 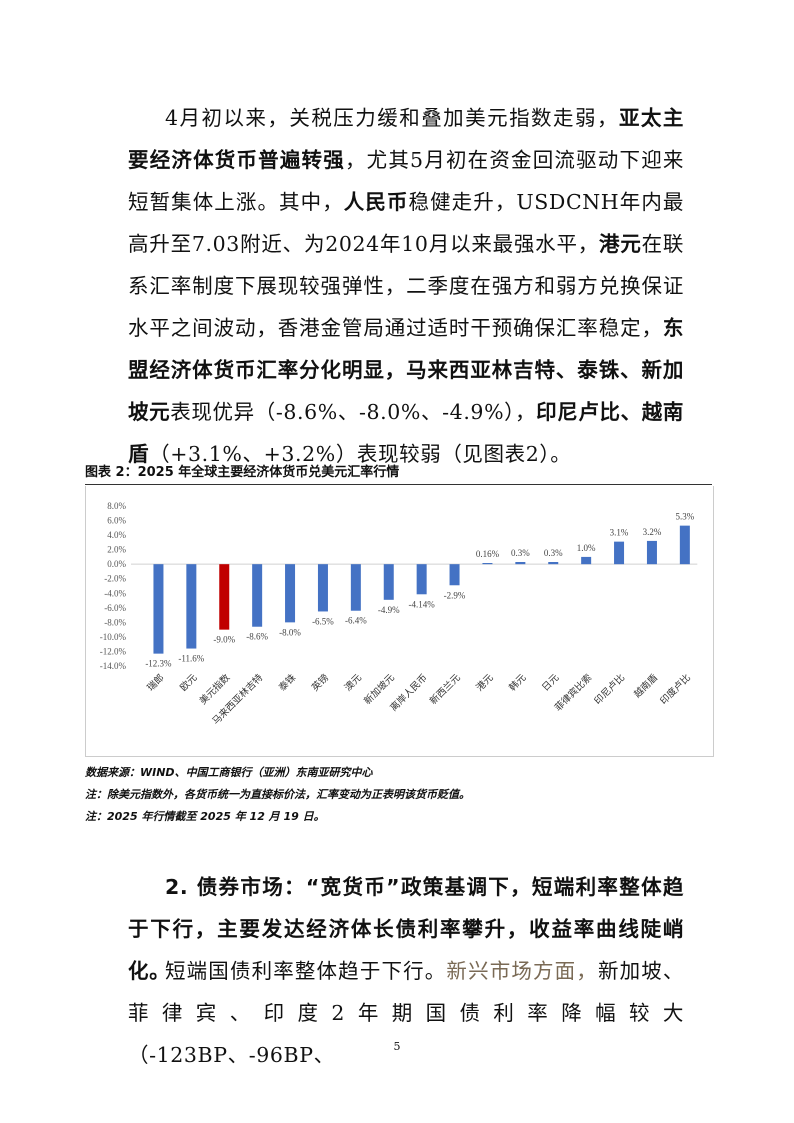 What do you see at coordinates (620, 244) in the screenshot?
I see `bold-segment: 港元` at bounding box center [620, 244].